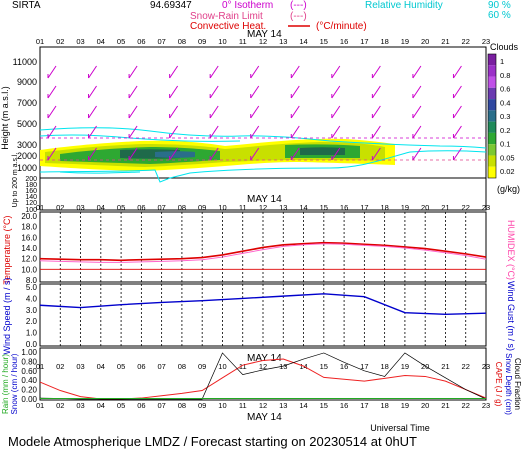  Describe the element at coordinates (505, 144) in the screenshot. I see `colorbar-tick: 0.1` at that location.